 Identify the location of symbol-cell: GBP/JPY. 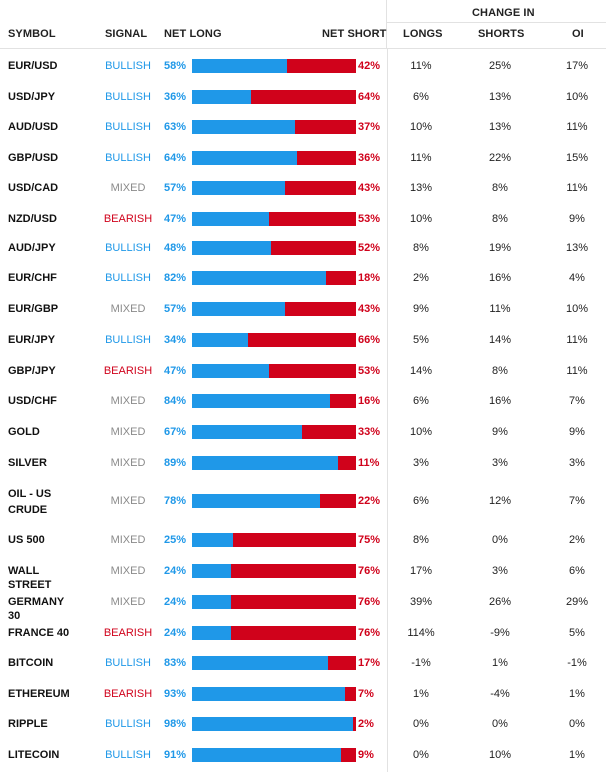
(32, 371).